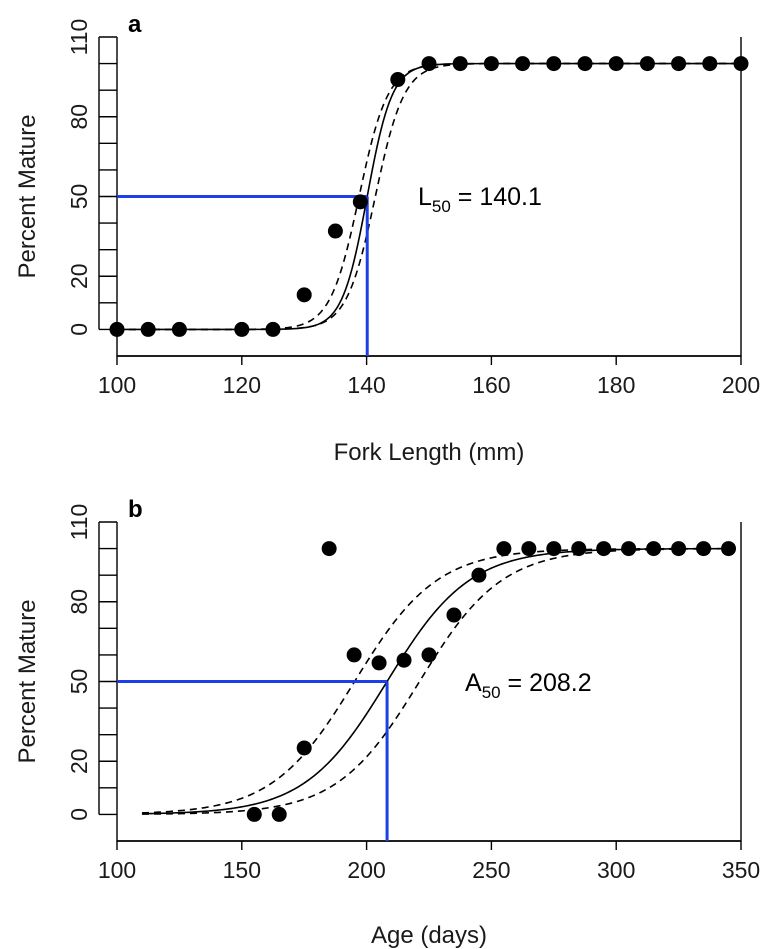  I want to click on annotation-label: L50 = 140.1, so click(480, 199).